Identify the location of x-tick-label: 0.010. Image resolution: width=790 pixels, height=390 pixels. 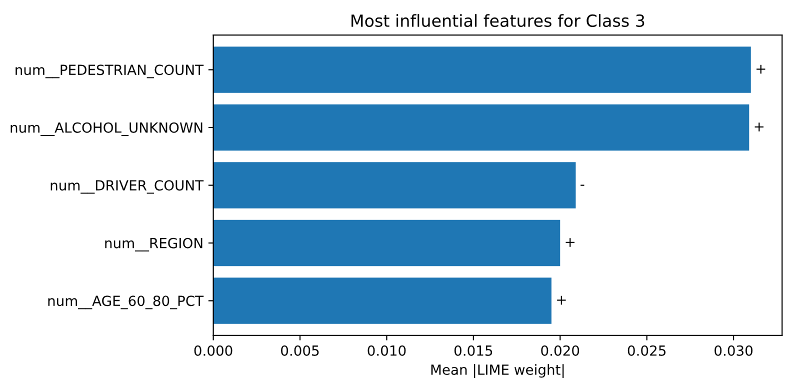
(387, 350).